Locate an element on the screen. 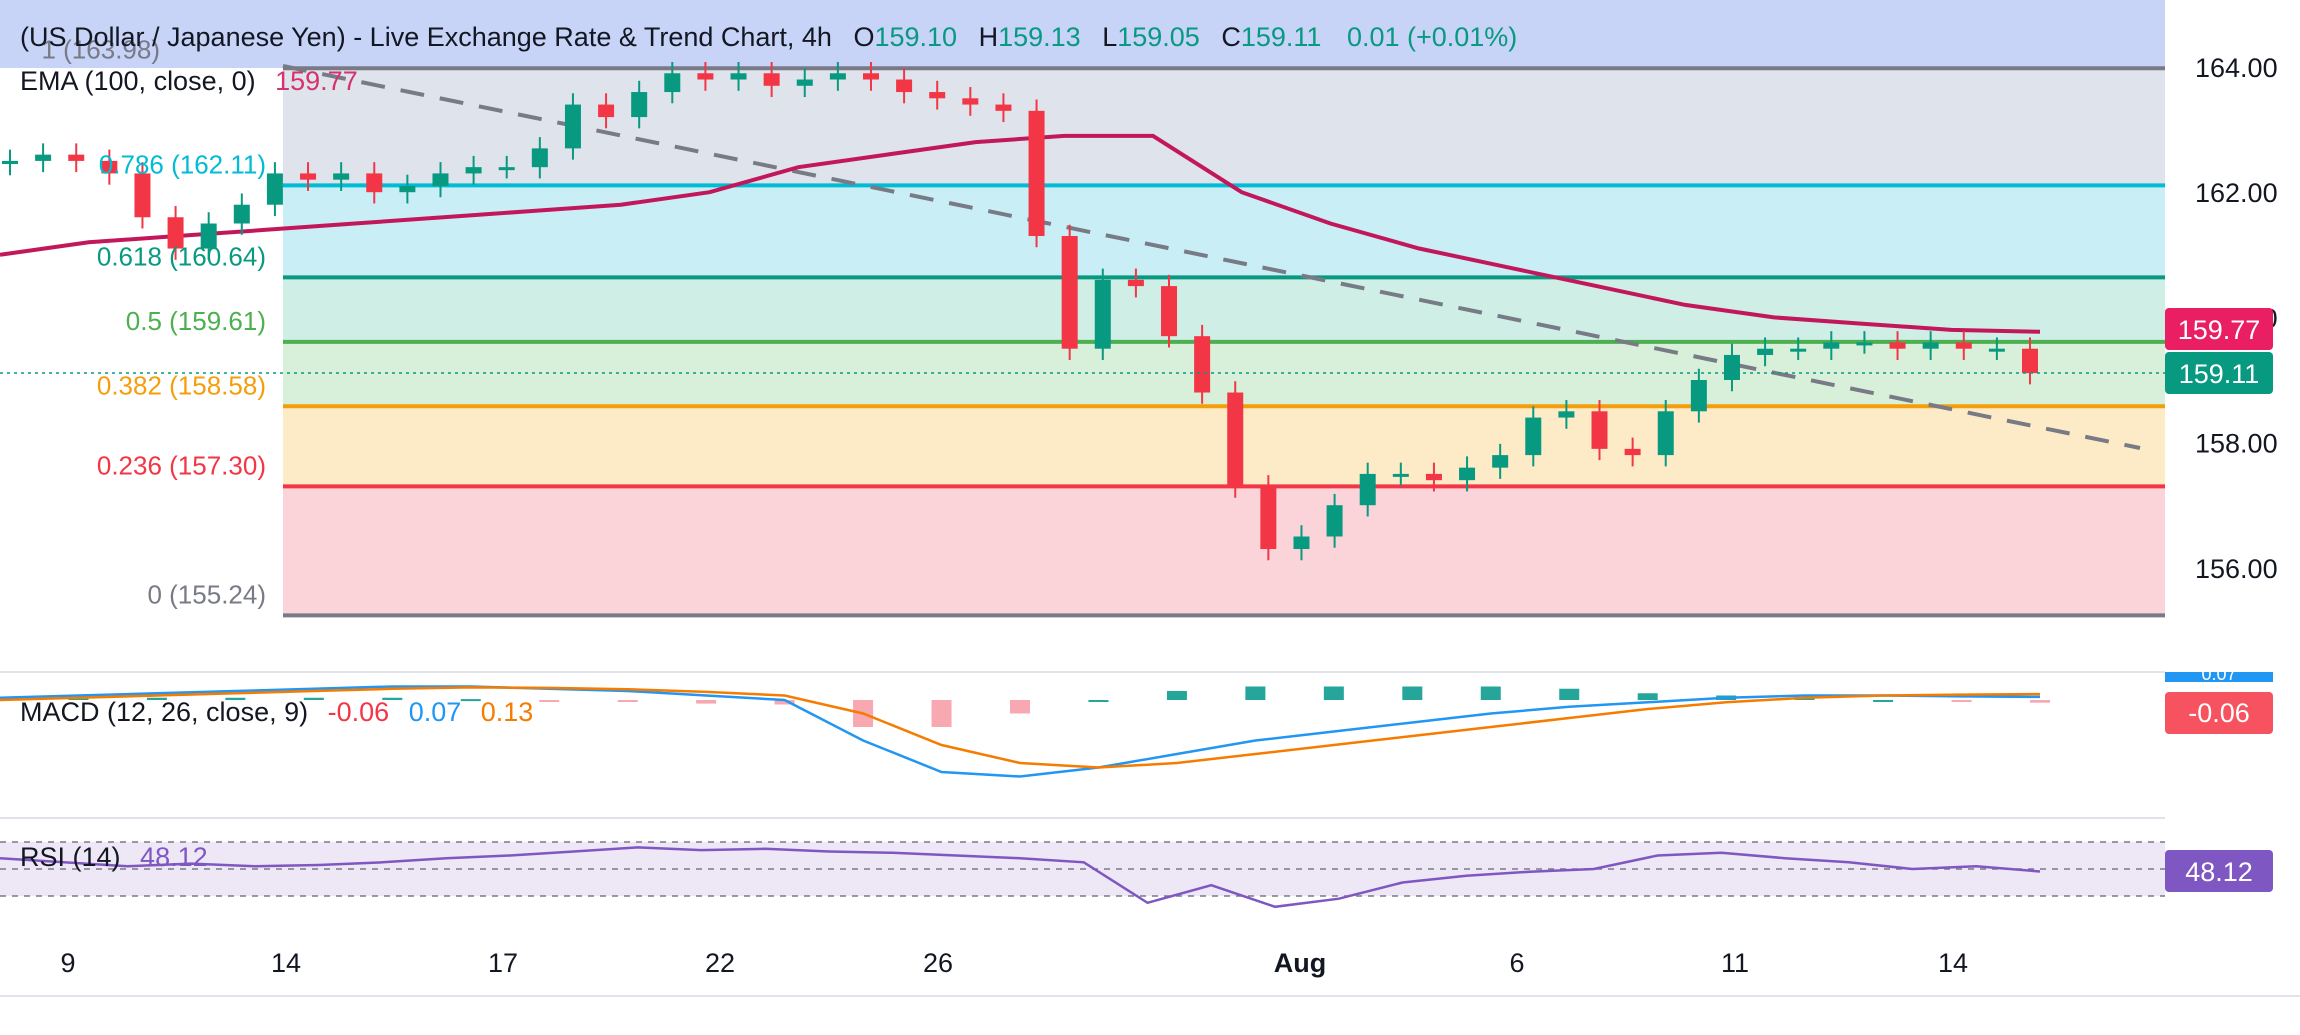 This screenshot has width=2300, height=1035. macd-signal-value: 0.13 is located at coordinates (507, 712).